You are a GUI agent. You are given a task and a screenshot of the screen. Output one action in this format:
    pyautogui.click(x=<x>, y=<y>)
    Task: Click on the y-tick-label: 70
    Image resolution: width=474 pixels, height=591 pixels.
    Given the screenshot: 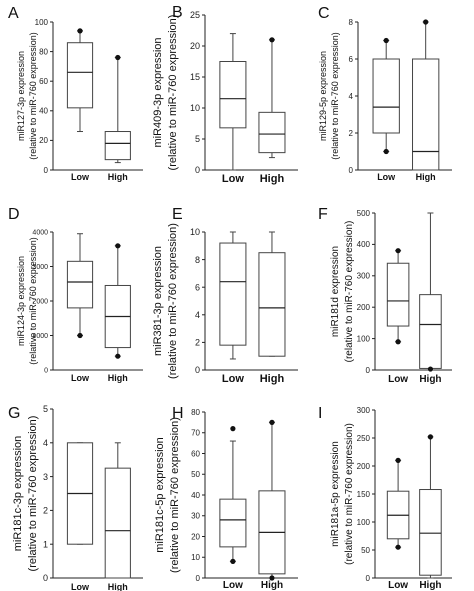 What is the action you would take?
    pyautogui.click(x=195, y=433)
    